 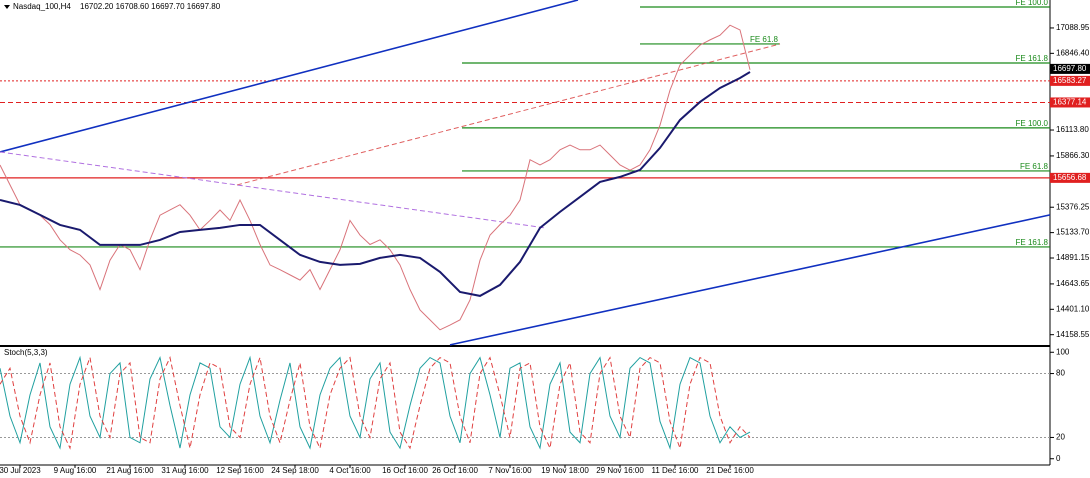 What do you see at coordinates (1060, 437) in the screenshot?
I see `y-tick-label: 20` at bounding box center [1060, 437].